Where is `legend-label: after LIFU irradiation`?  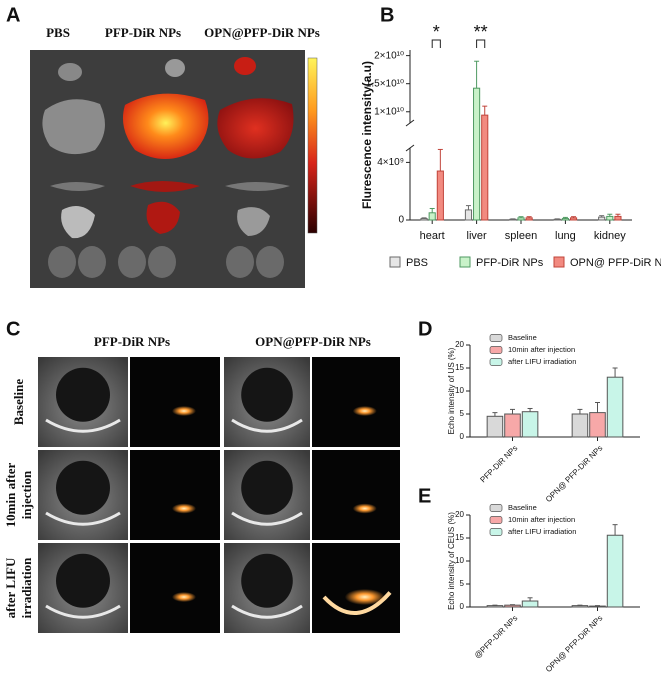
legend-label: after LIFU irradiation is located at coordinates (542, 361).